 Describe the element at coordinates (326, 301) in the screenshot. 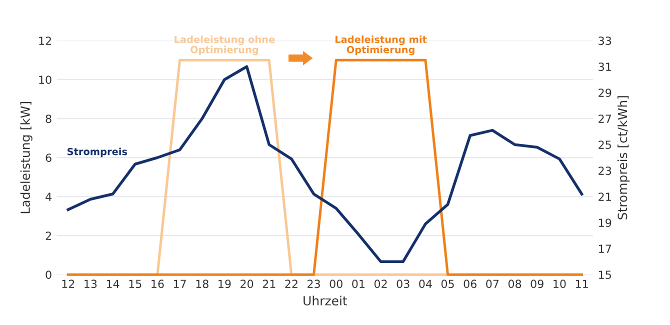

I see `x-axis-title: Uhrzeit` at that location.